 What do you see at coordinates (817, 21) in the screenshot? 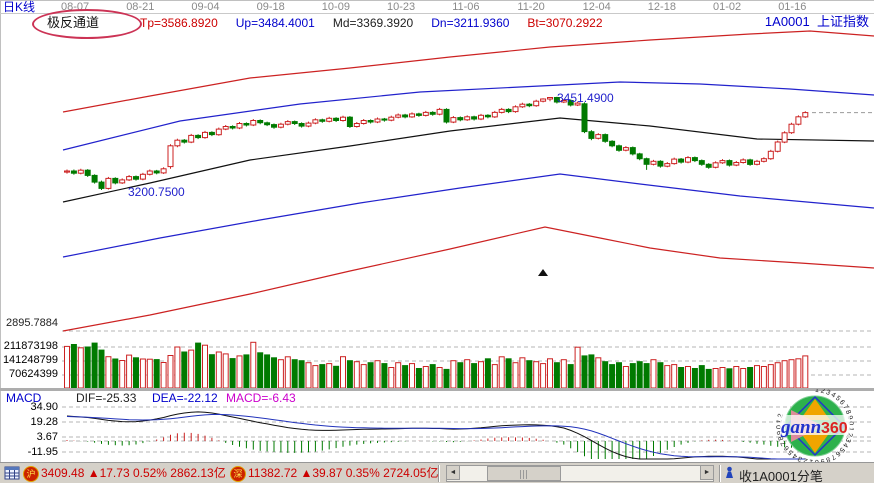
I see `symbol-label: 1A0001 上证指数` at bounding box center [817, 21].